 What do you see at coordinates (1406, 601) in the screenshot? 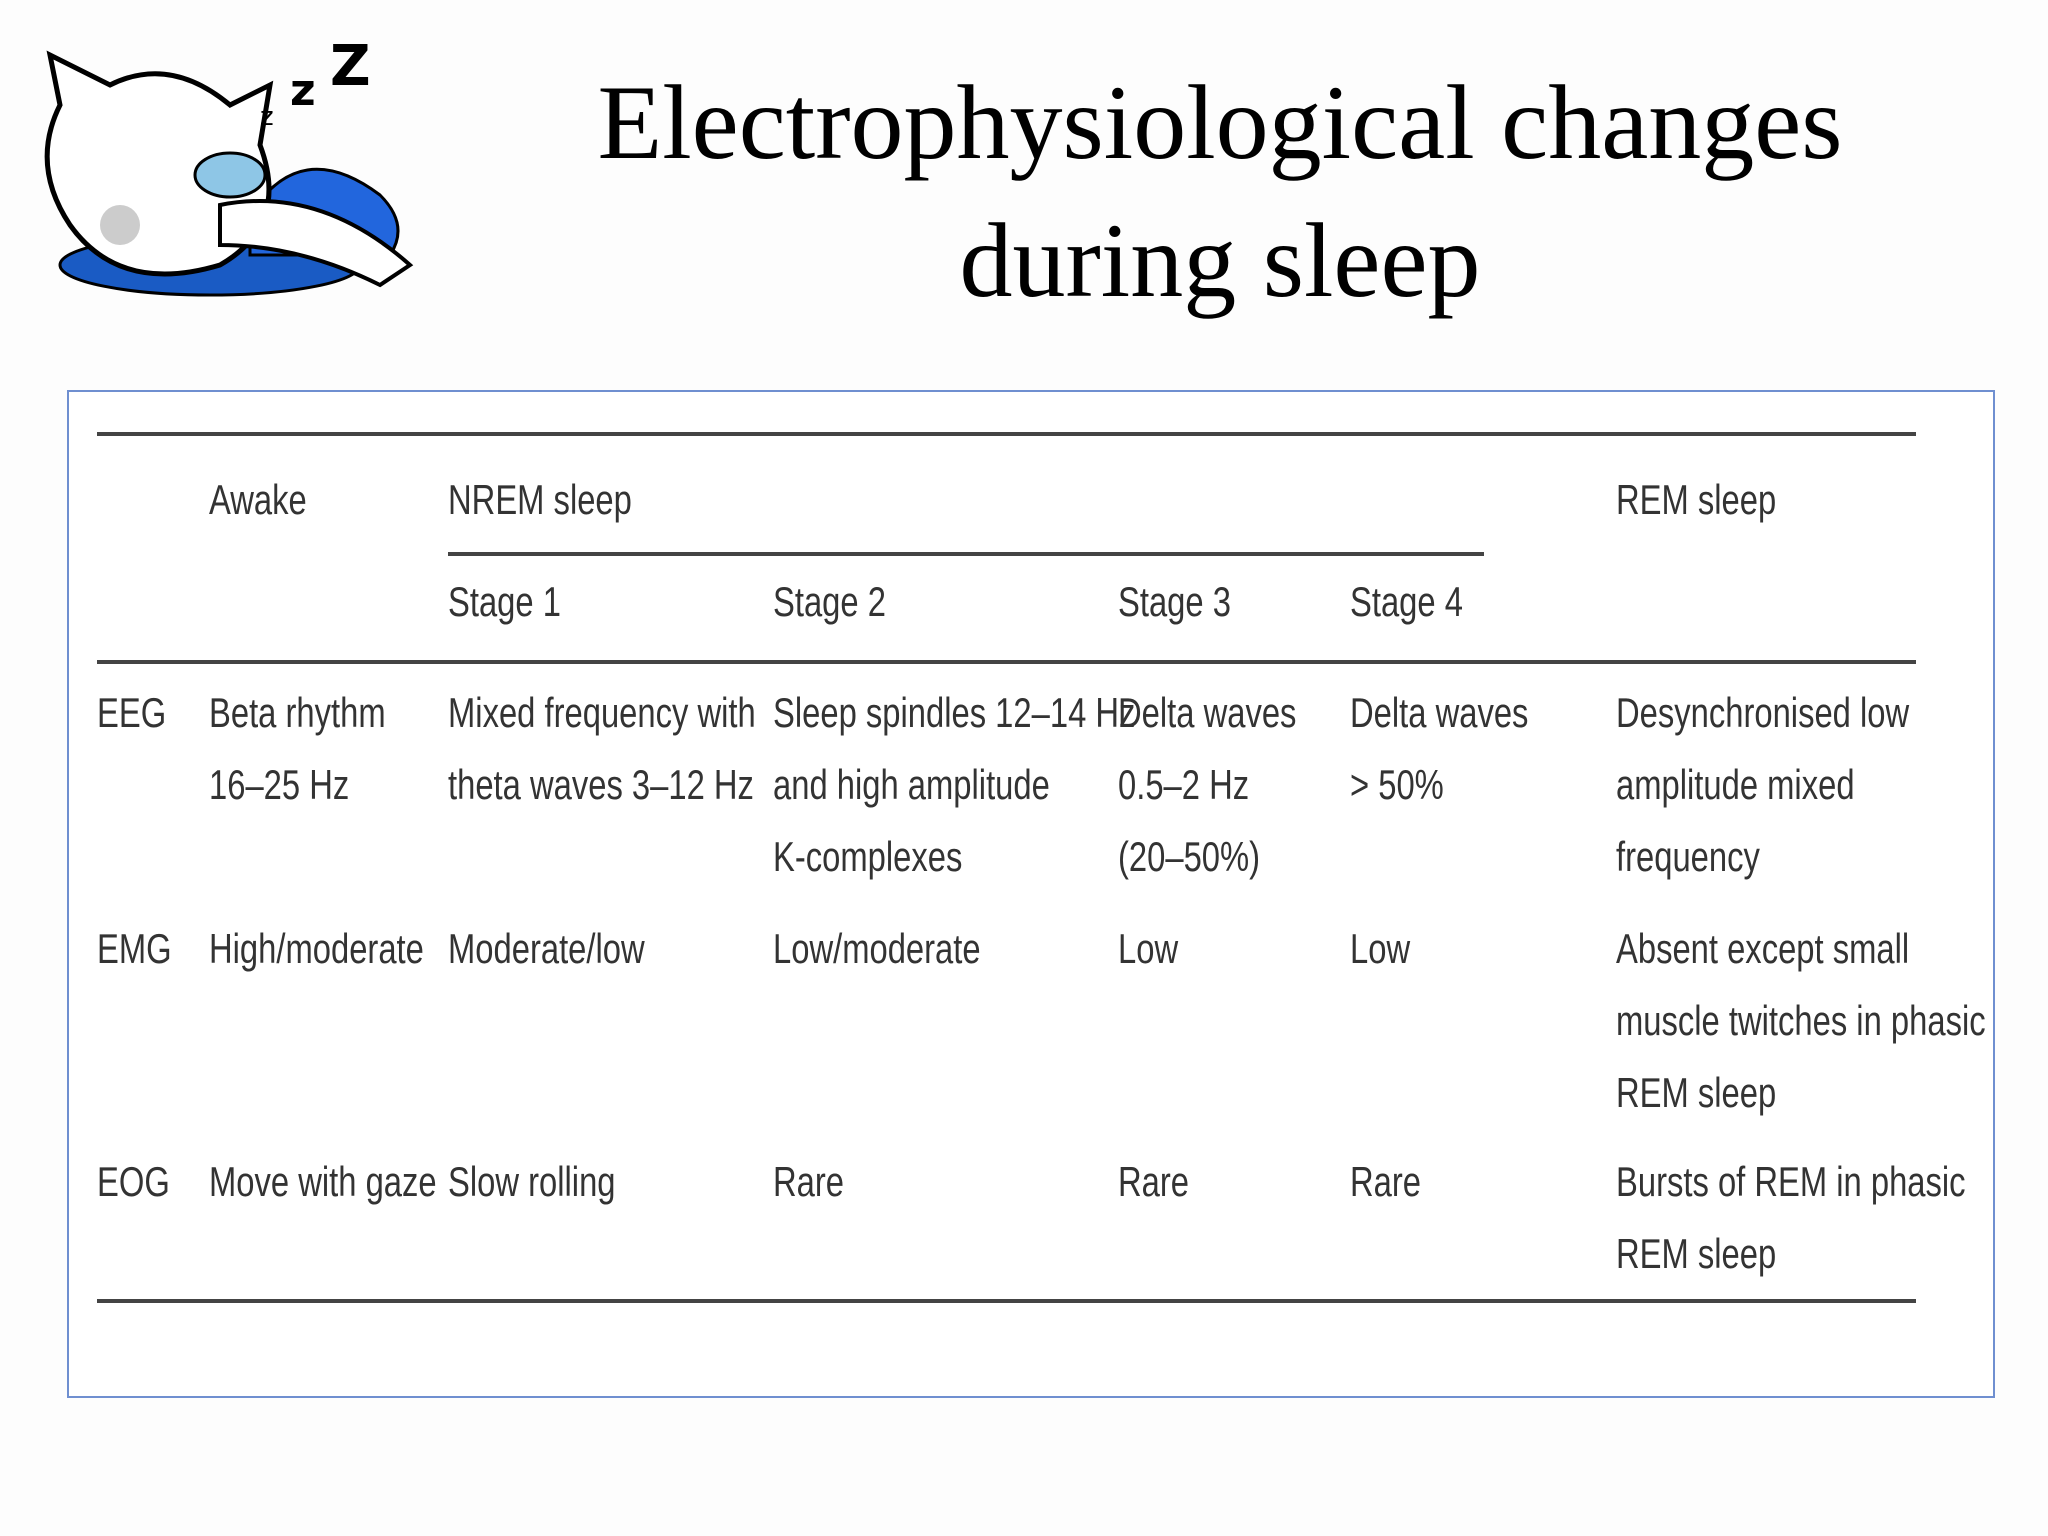
I see `stage-header: Stage 4` at bounding box center [1406, 601].